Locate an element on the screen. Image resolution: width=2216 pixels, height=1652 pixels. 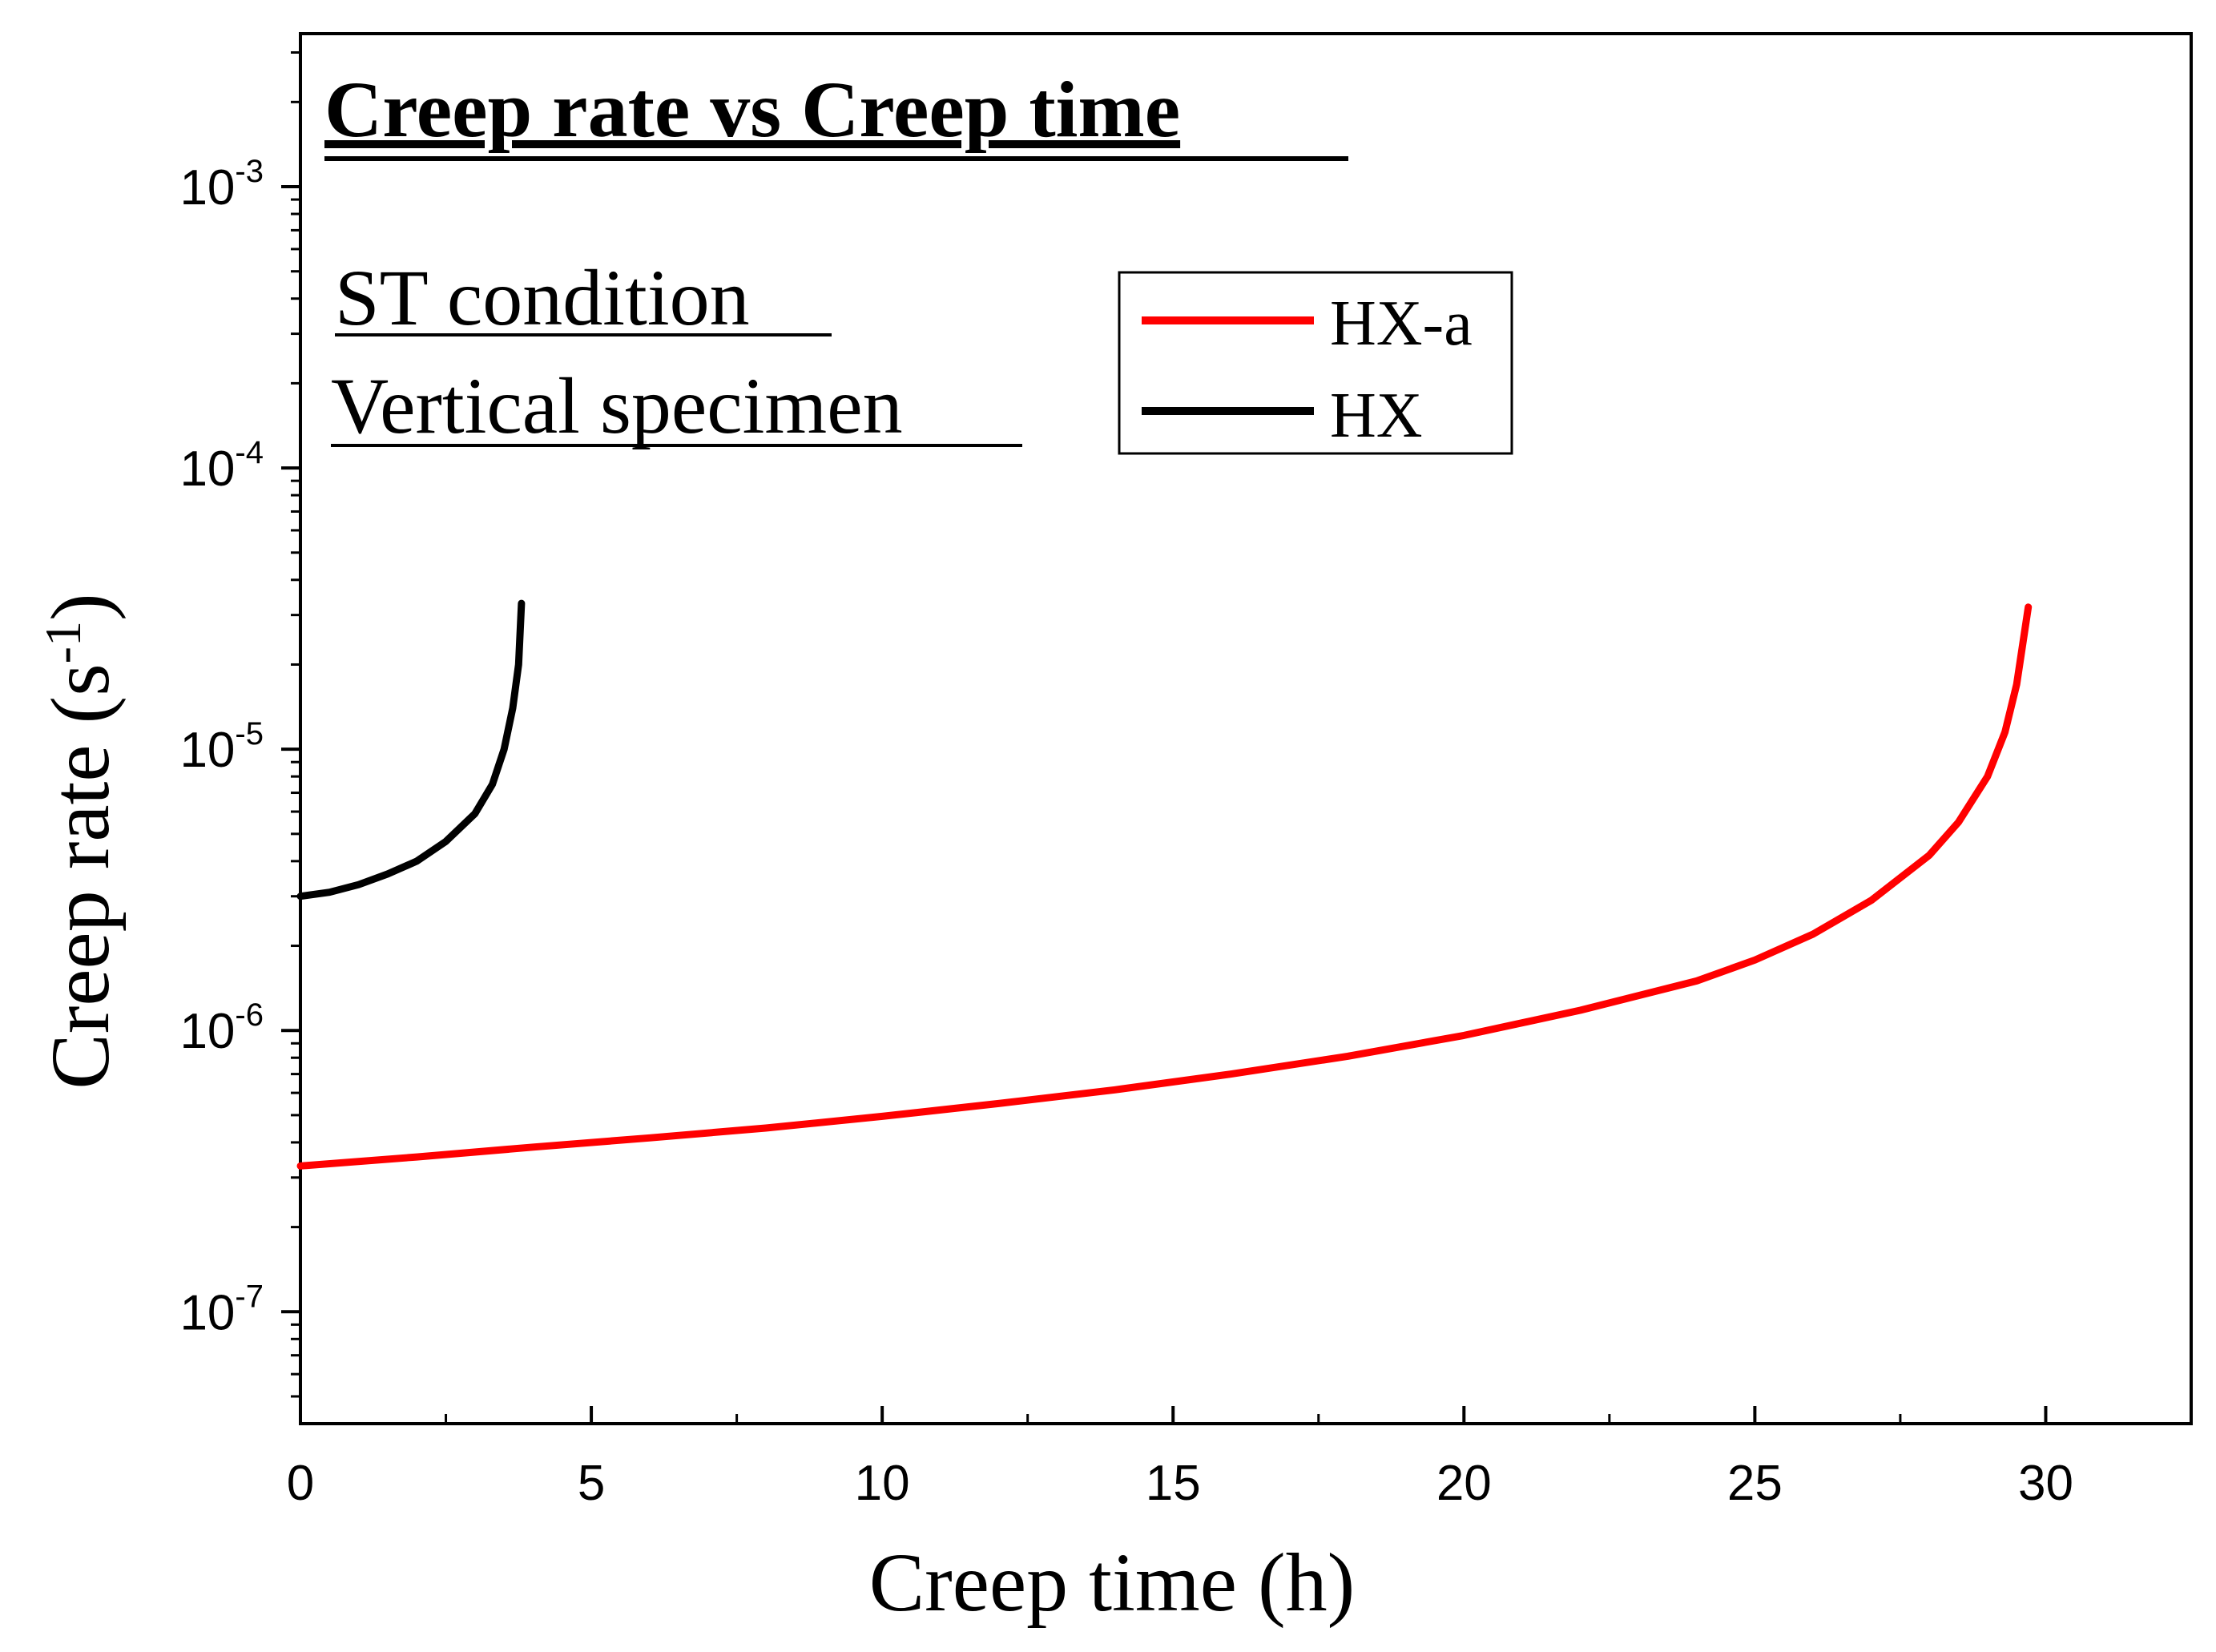
y-axis-label: Creep rate (s-1) is located at coordinates (80, 841).